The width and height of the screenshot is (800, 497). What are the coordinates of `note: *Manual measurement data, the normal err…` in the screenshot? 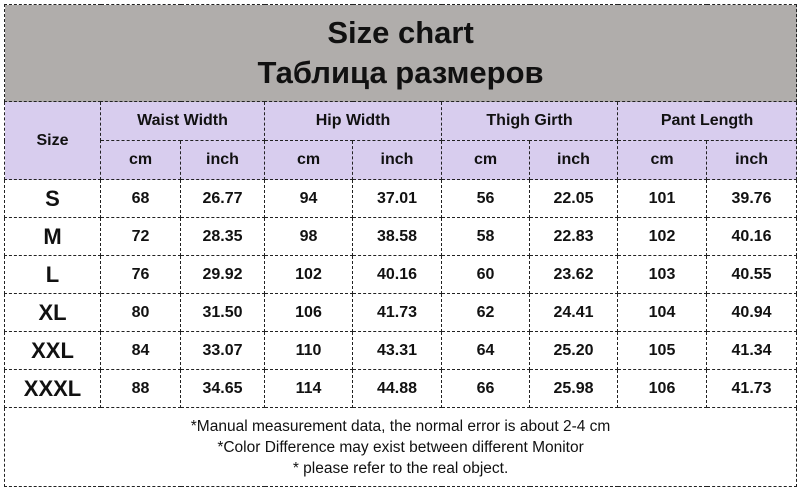 It's located at (400, 426).